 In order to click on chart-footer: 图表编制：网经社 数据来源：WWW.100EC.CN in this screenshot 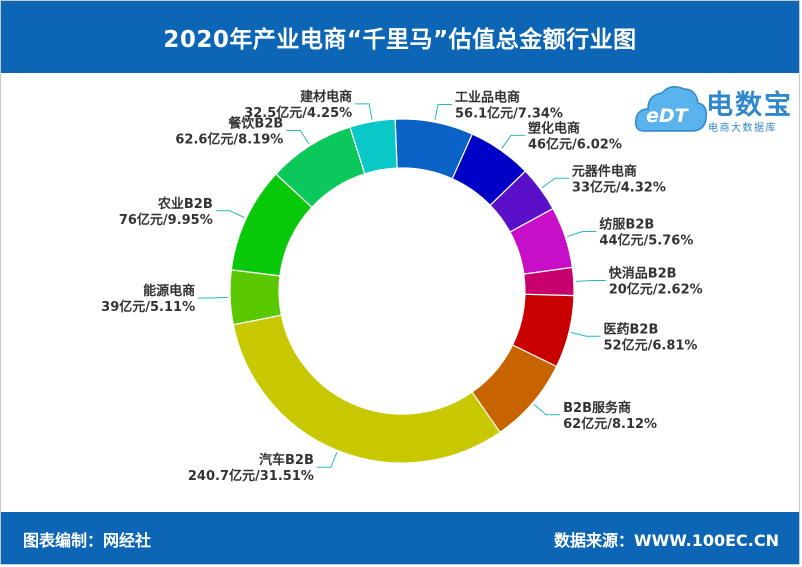, I will do `click(400, 538)`.